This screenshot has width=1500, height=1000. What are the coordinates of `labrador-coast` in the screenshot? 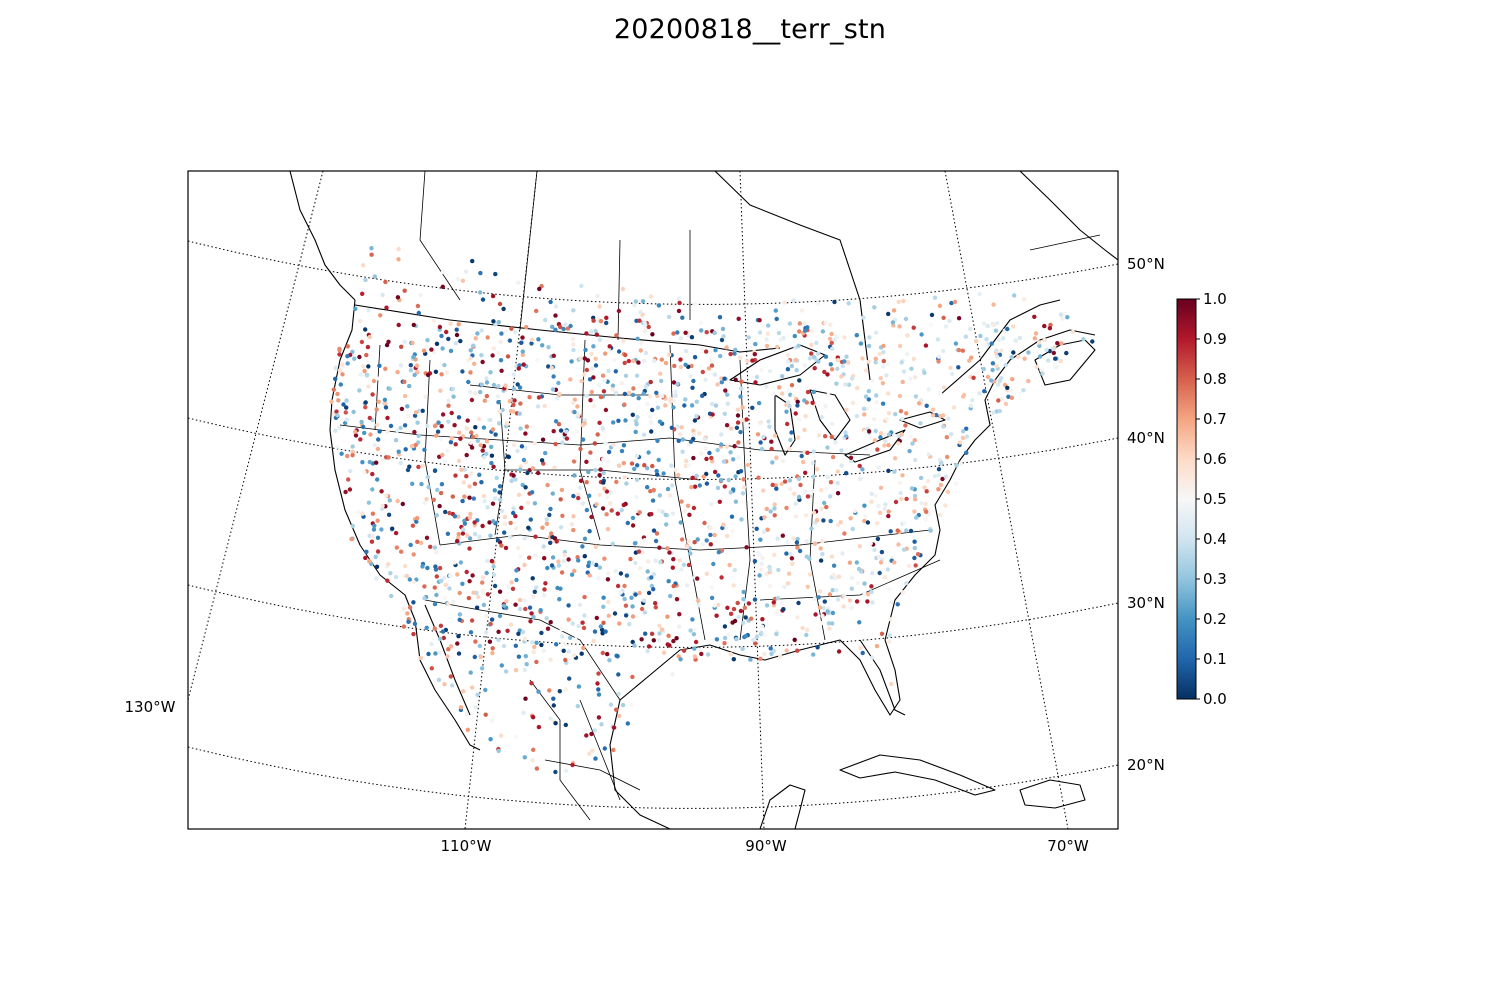 It's located at (1068, 216).